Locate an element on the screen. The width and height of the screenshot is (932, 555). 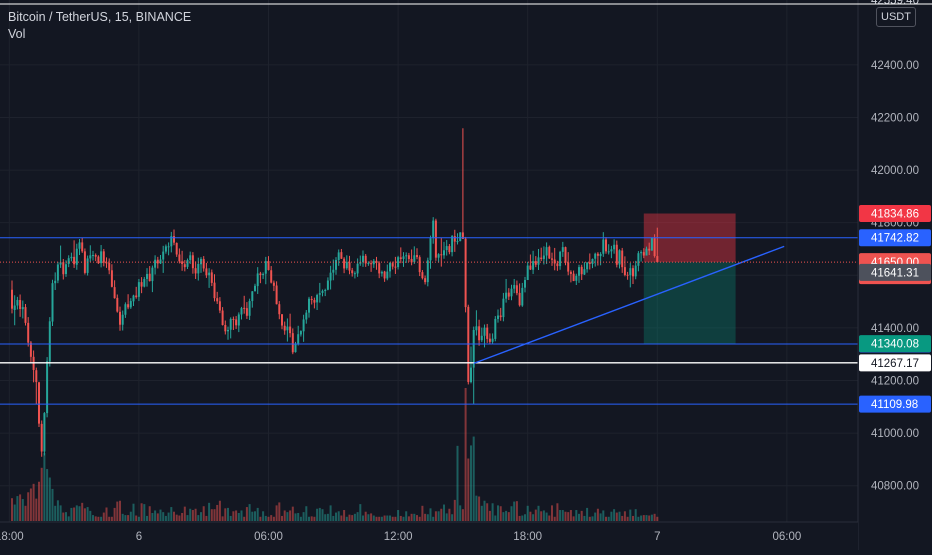
horizontal-line-price-tag-bg is located at coordinates (895, 404).